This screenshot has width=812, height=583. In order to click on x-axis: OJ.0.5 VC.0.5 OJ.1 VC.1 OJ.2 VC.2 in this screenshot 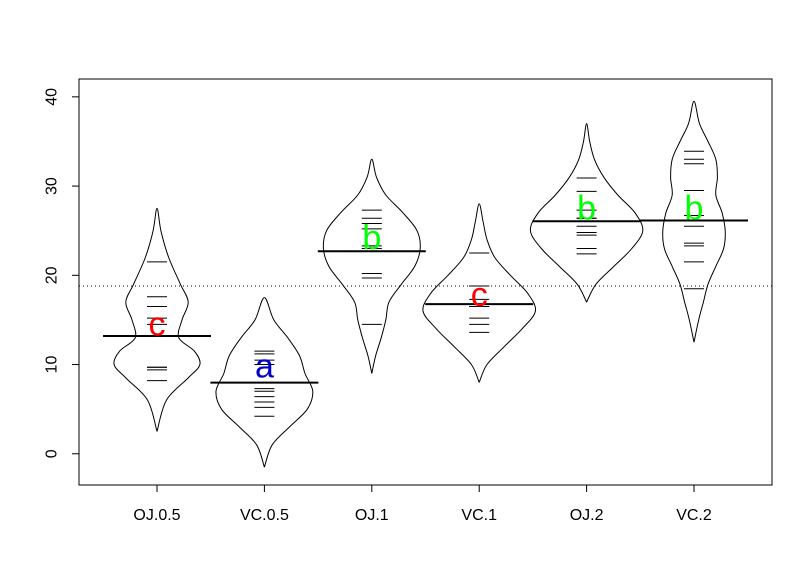, I will do `click(422, 504)`.